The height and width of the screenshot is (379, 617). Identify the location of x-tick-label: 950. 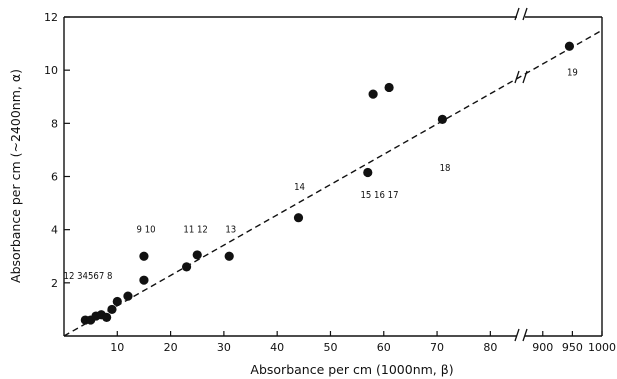
(572, 347).